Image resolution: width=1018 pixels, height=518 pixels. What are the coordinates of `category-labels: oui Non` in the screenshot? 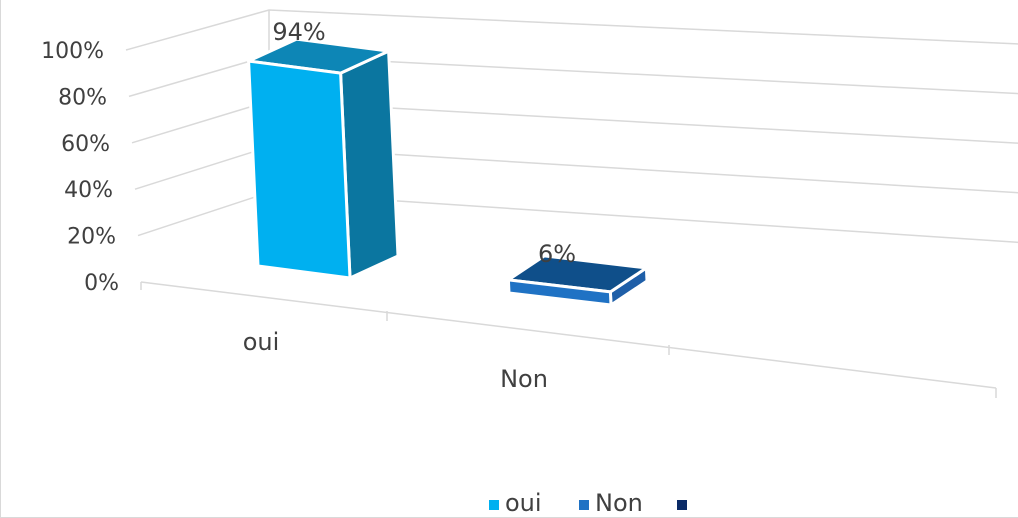 It's located at (395, 360).